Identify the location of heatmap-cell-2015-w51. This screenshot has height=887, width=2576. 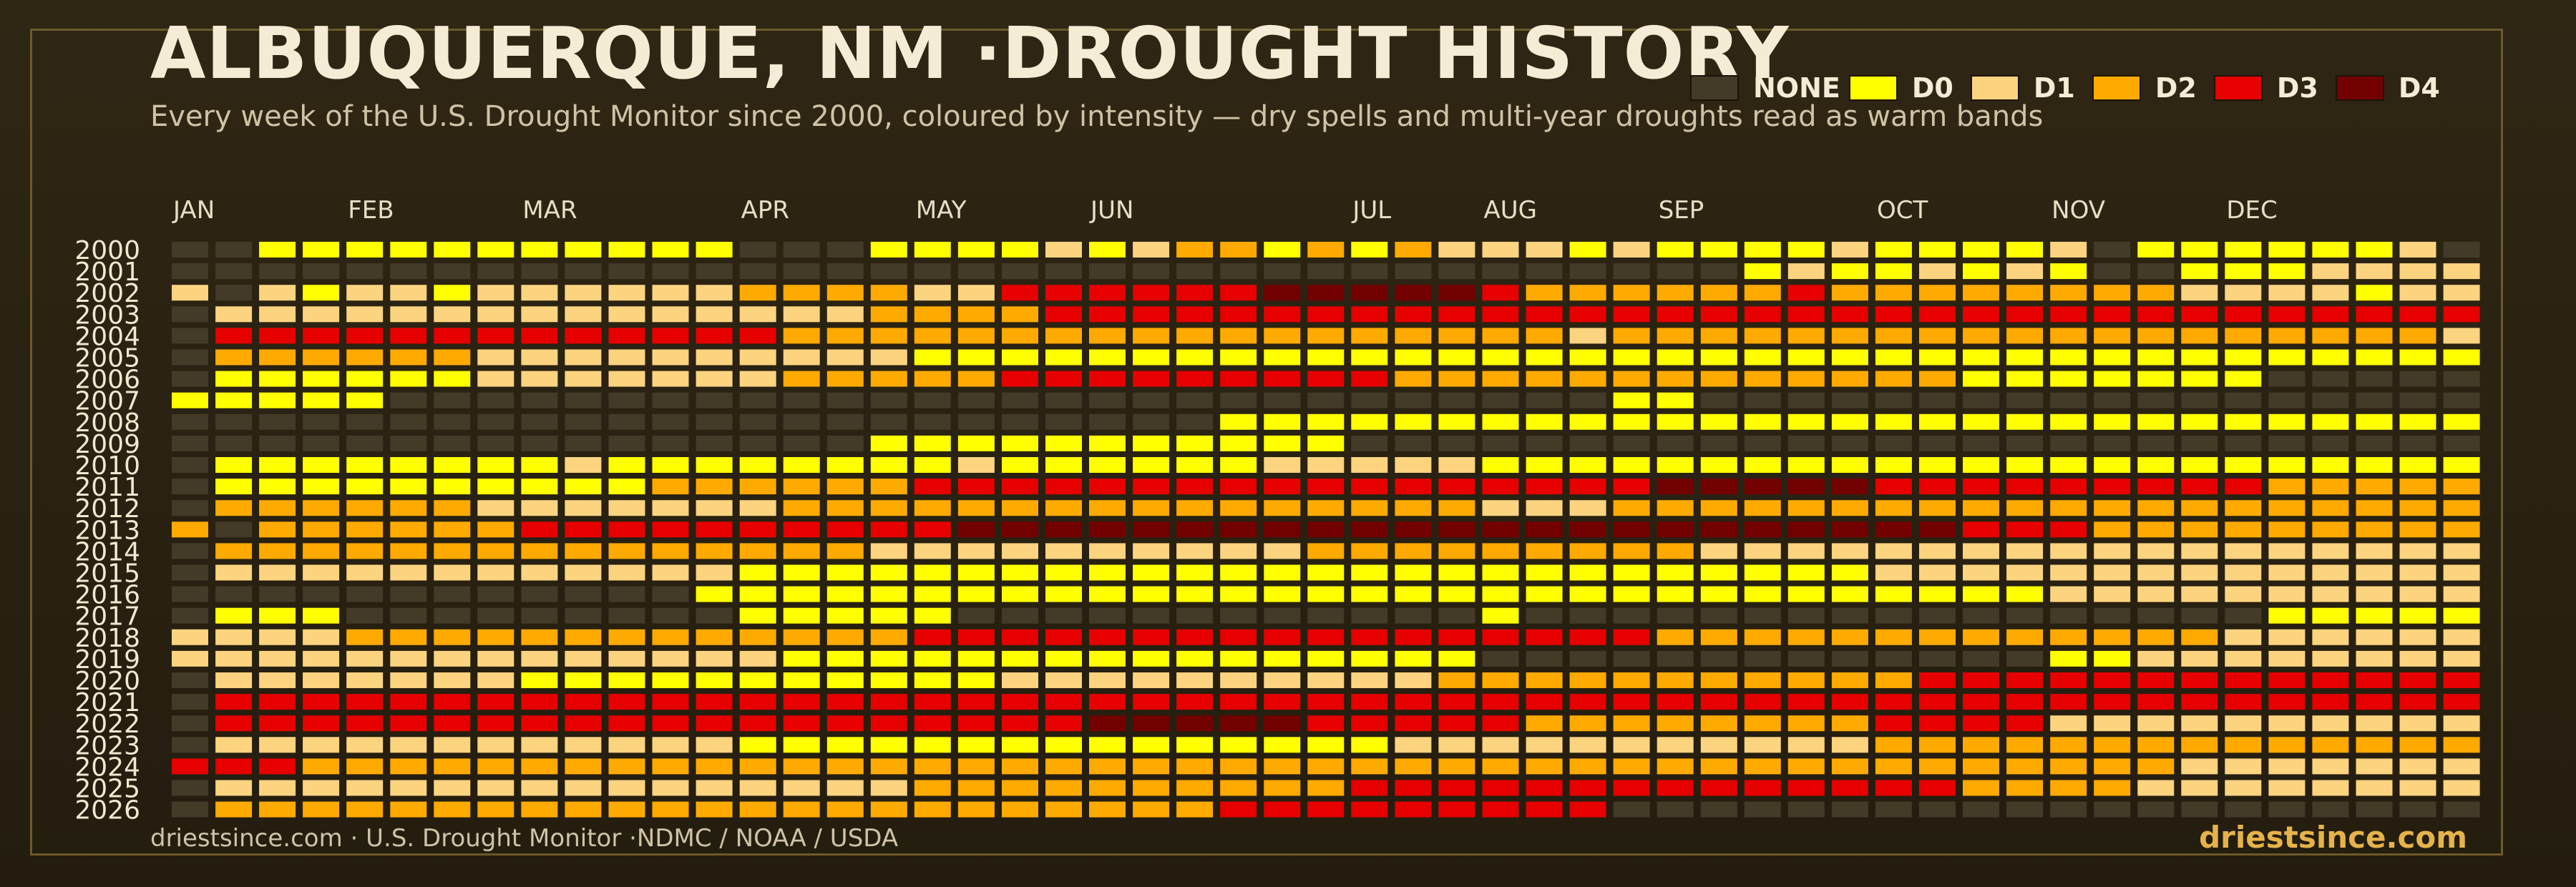
(2374, 572).